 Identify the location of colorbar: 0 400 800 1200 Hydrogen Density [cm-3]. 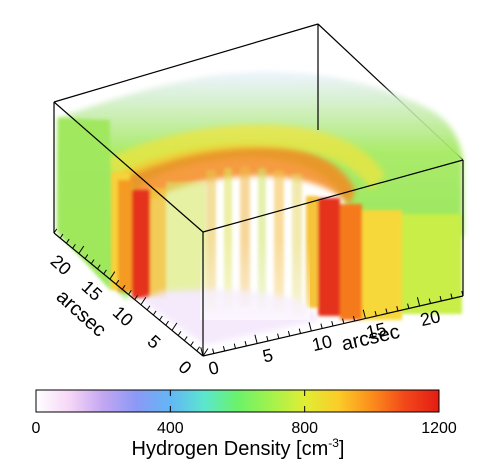
(244, 424).